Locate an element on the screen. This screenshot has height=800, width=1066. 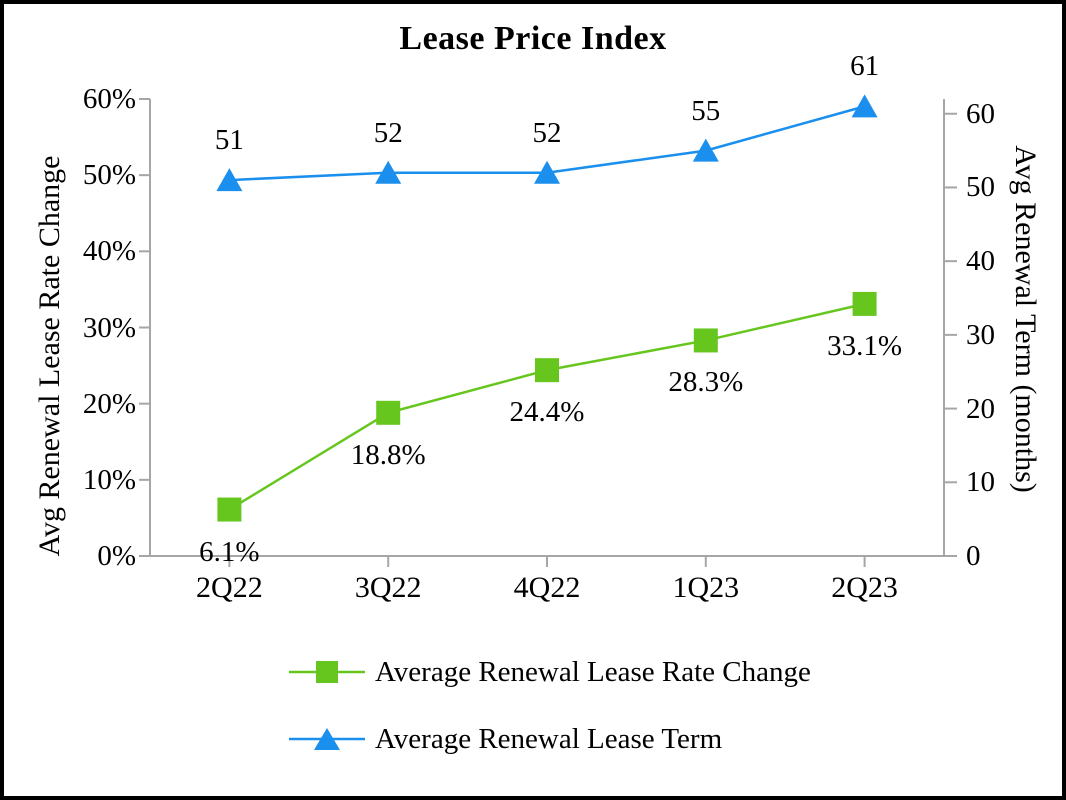
left-axis-title: Avg Renewal Lease Rate Change is located at coordinates (49, 356).